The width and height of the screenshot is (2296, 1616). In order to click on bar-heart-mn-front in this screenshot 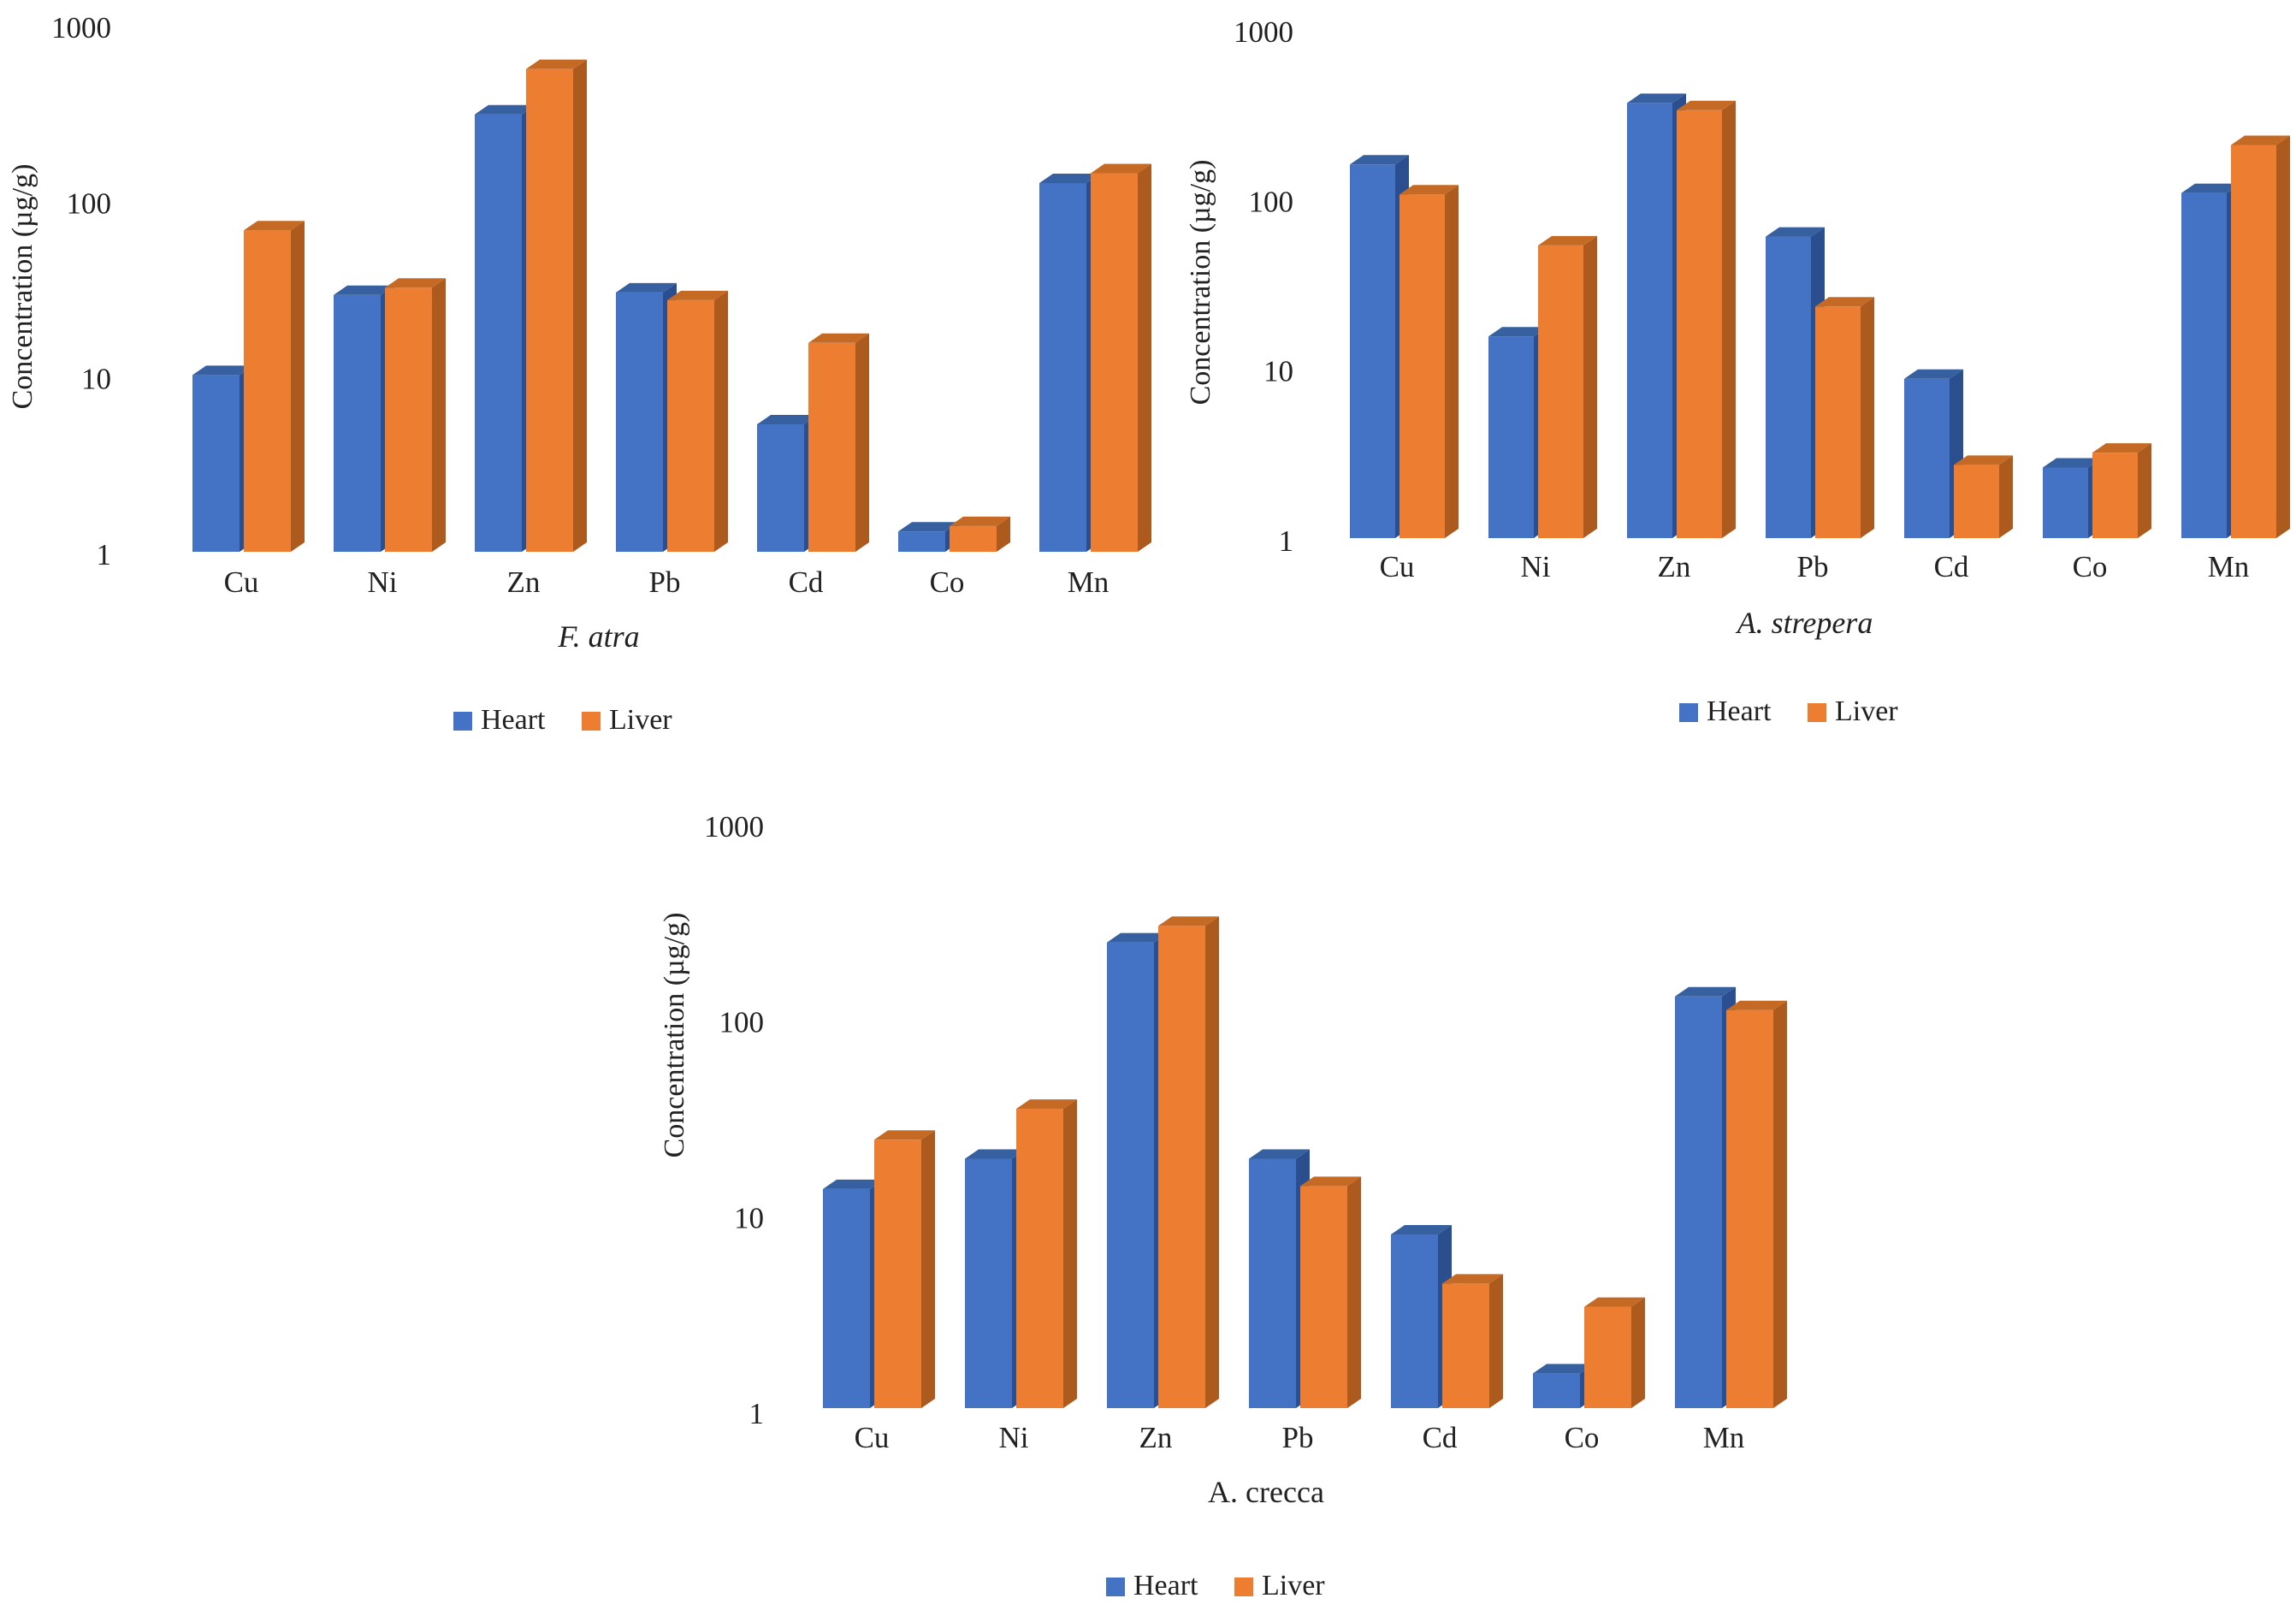, I will do `click(2204, 365)`.